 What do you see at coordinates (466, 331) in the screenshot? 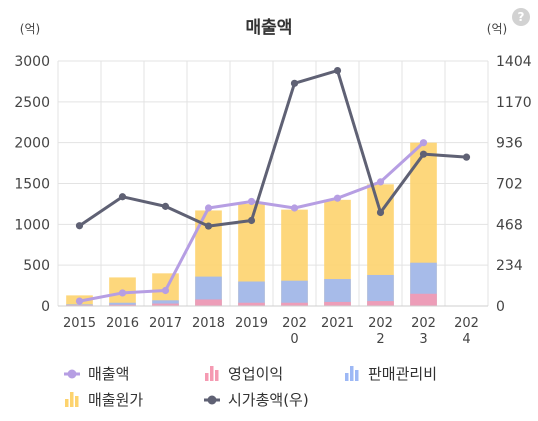
I see `x-tick-label: 202 4` at bounding box center [466, 331].